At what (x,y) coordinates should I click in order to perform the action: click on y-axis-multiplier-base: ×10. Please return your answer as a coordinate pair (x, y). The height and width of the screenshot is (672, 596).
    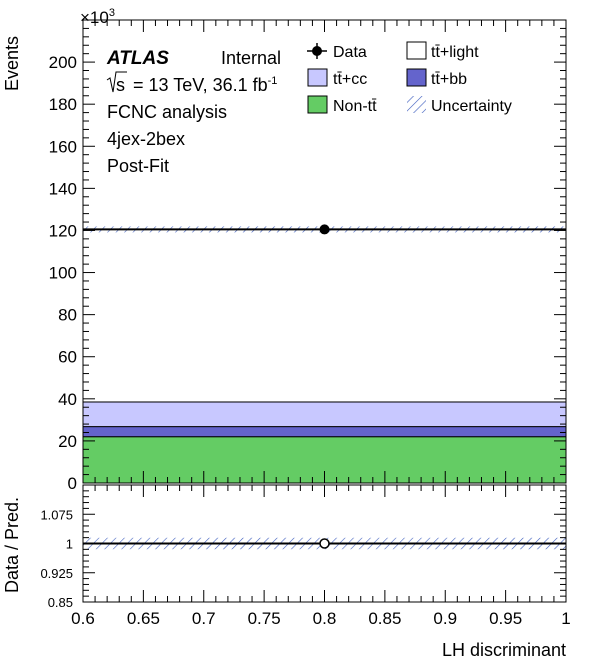
    Looking at the image, I should click on (94, 17).